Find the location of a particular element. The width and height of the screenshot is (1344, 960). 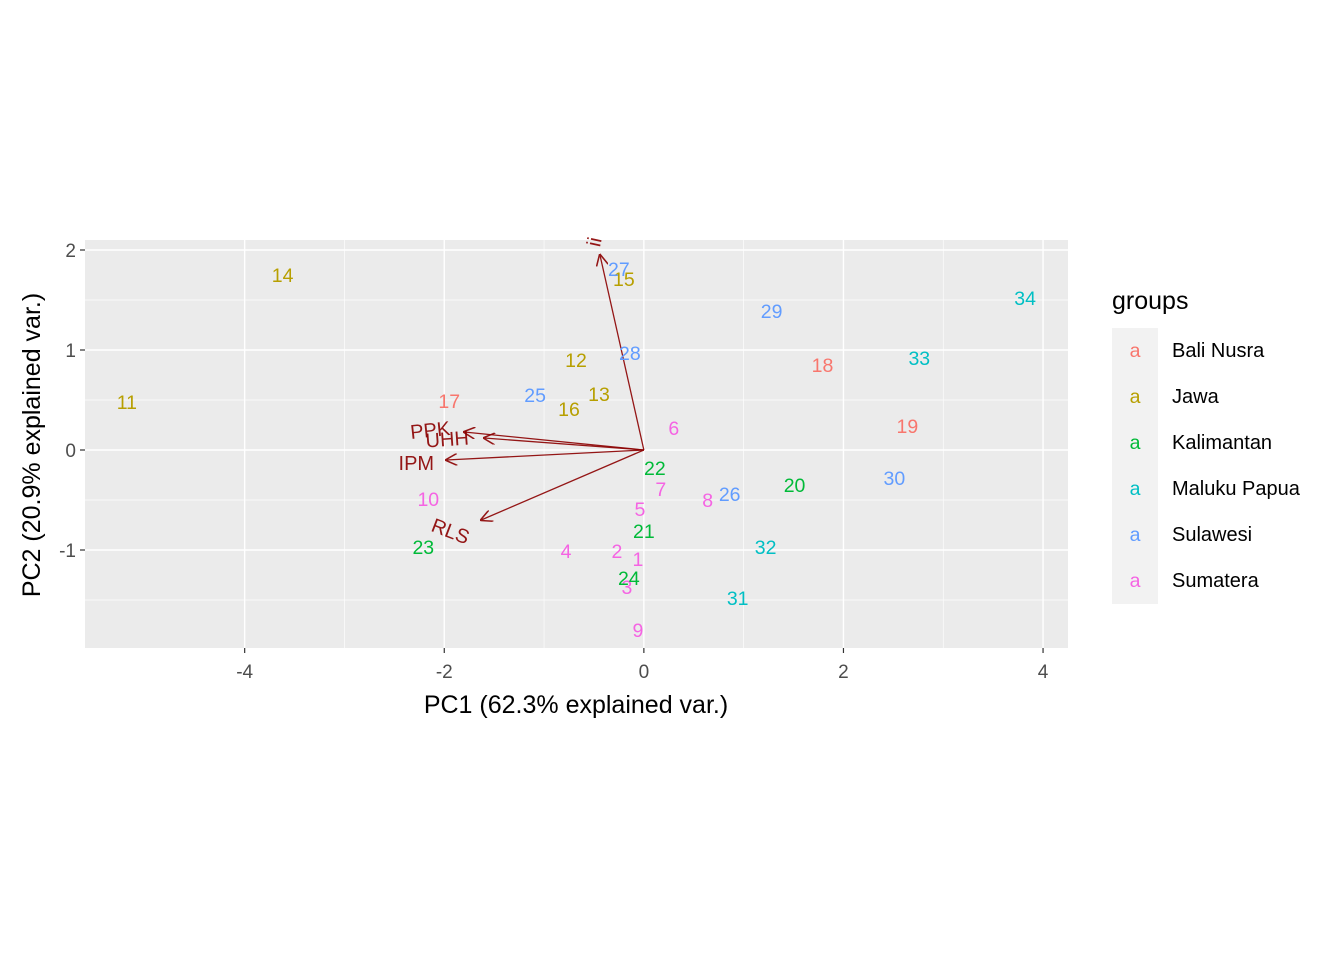

point-label: 14 is located at coordinates (283, 276).